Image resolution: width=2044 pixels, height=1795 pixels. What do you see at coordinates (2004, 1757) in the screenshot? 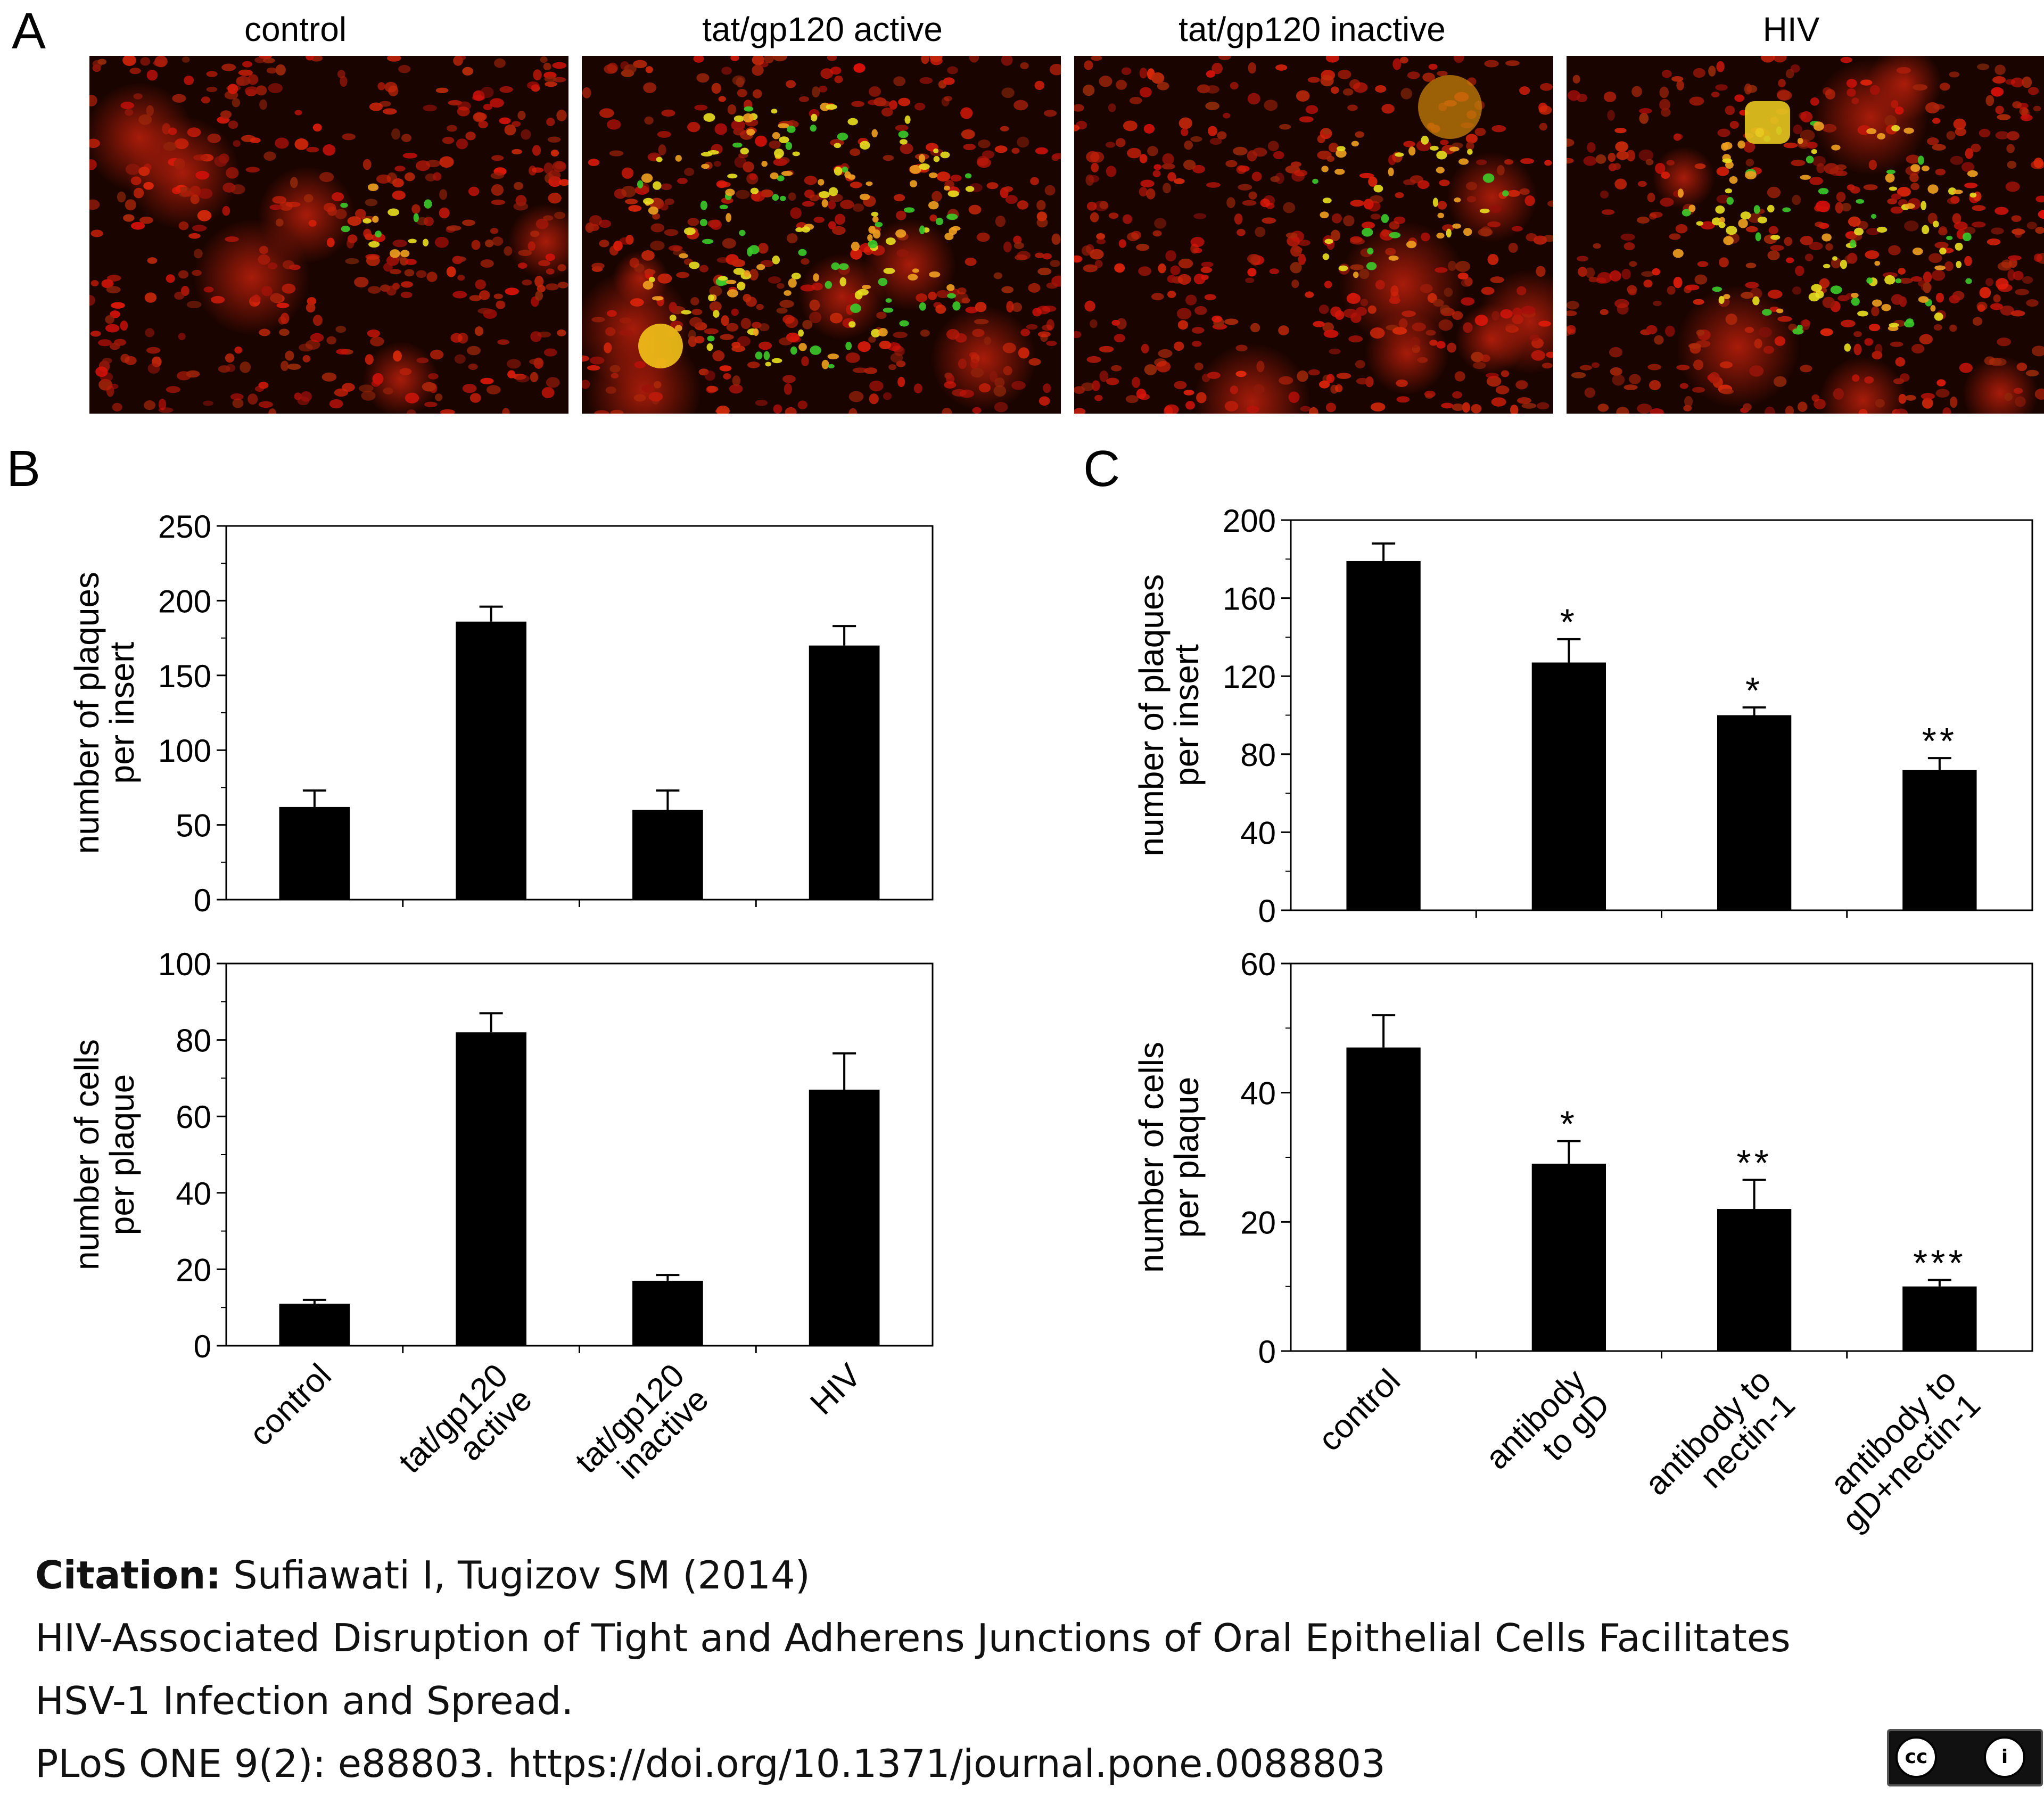
I see `by-person-icon: i` at bounding box center [2004, 1757].